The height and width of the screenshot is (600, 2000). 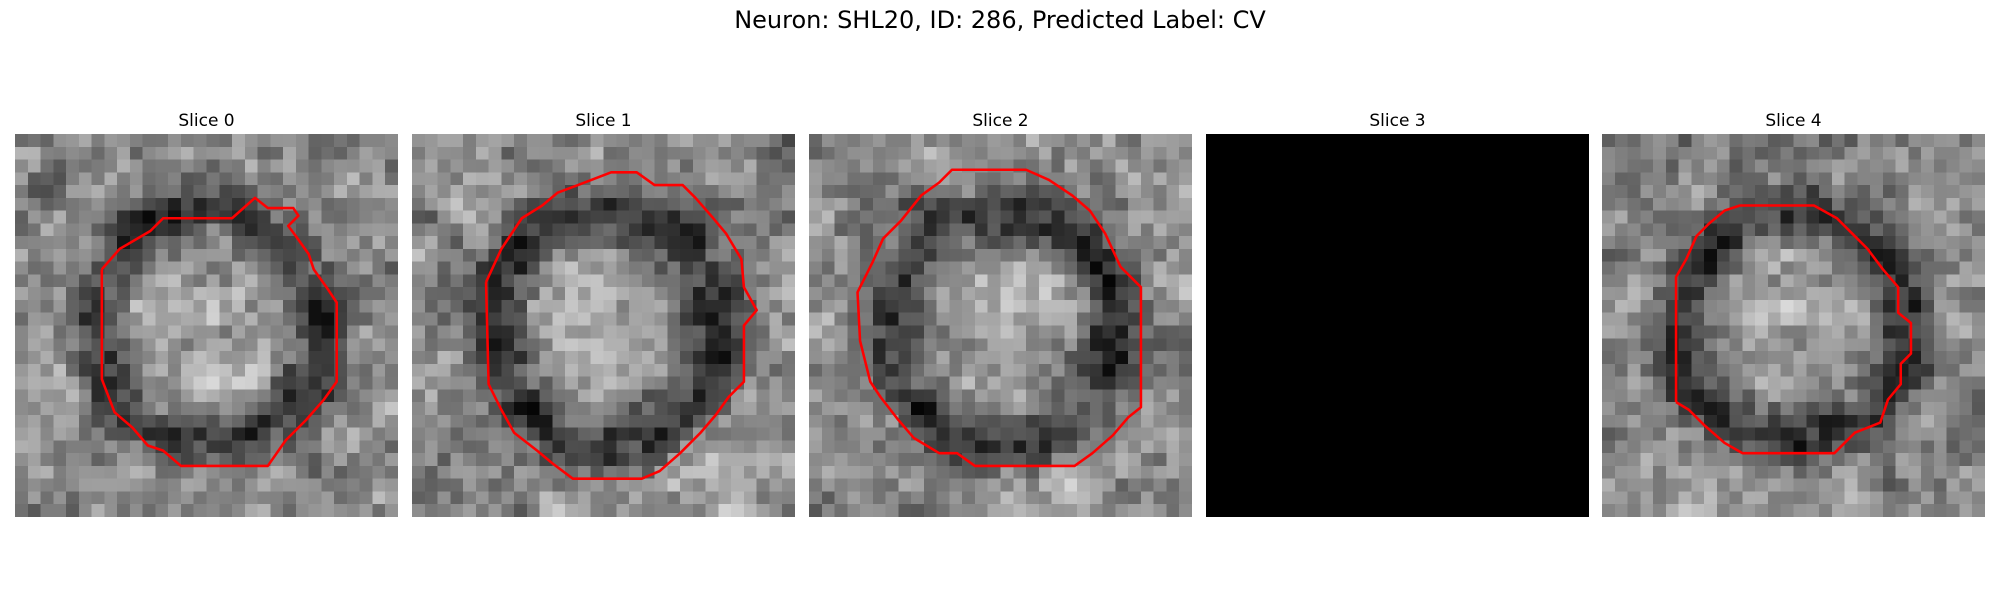 I want to click on slice-title: Slice 2, so click(x=1000, y=121).